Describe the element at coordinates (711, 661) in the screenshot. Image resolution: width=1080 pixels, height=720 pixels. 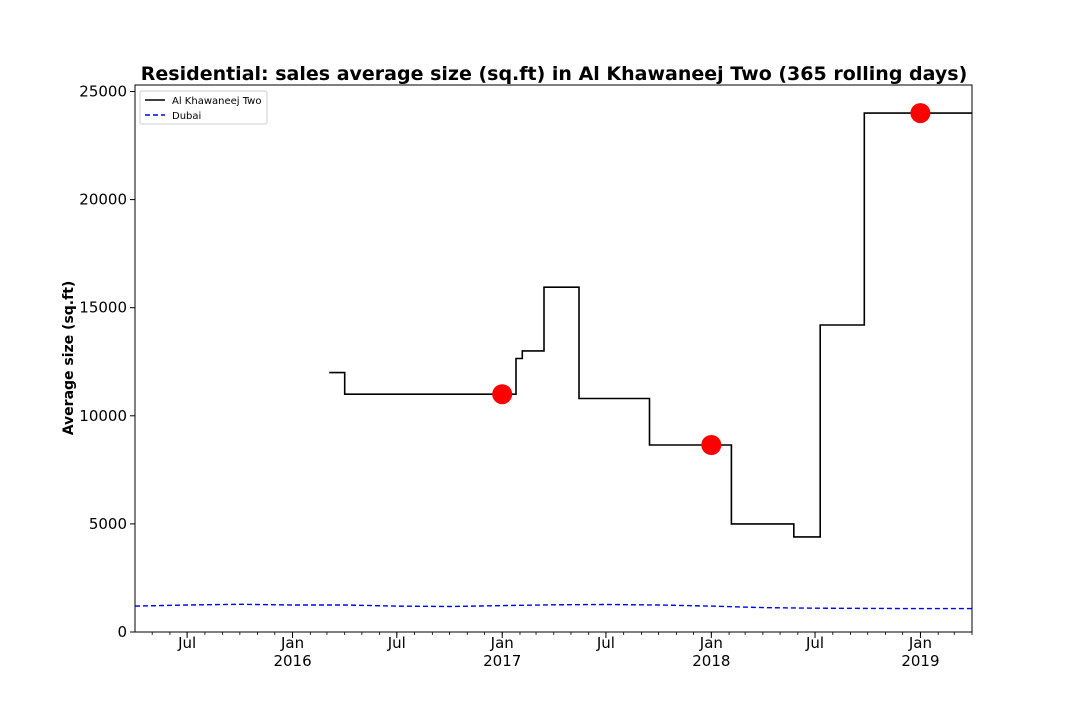
I see `x-tick-year-label: 2018` at that location.